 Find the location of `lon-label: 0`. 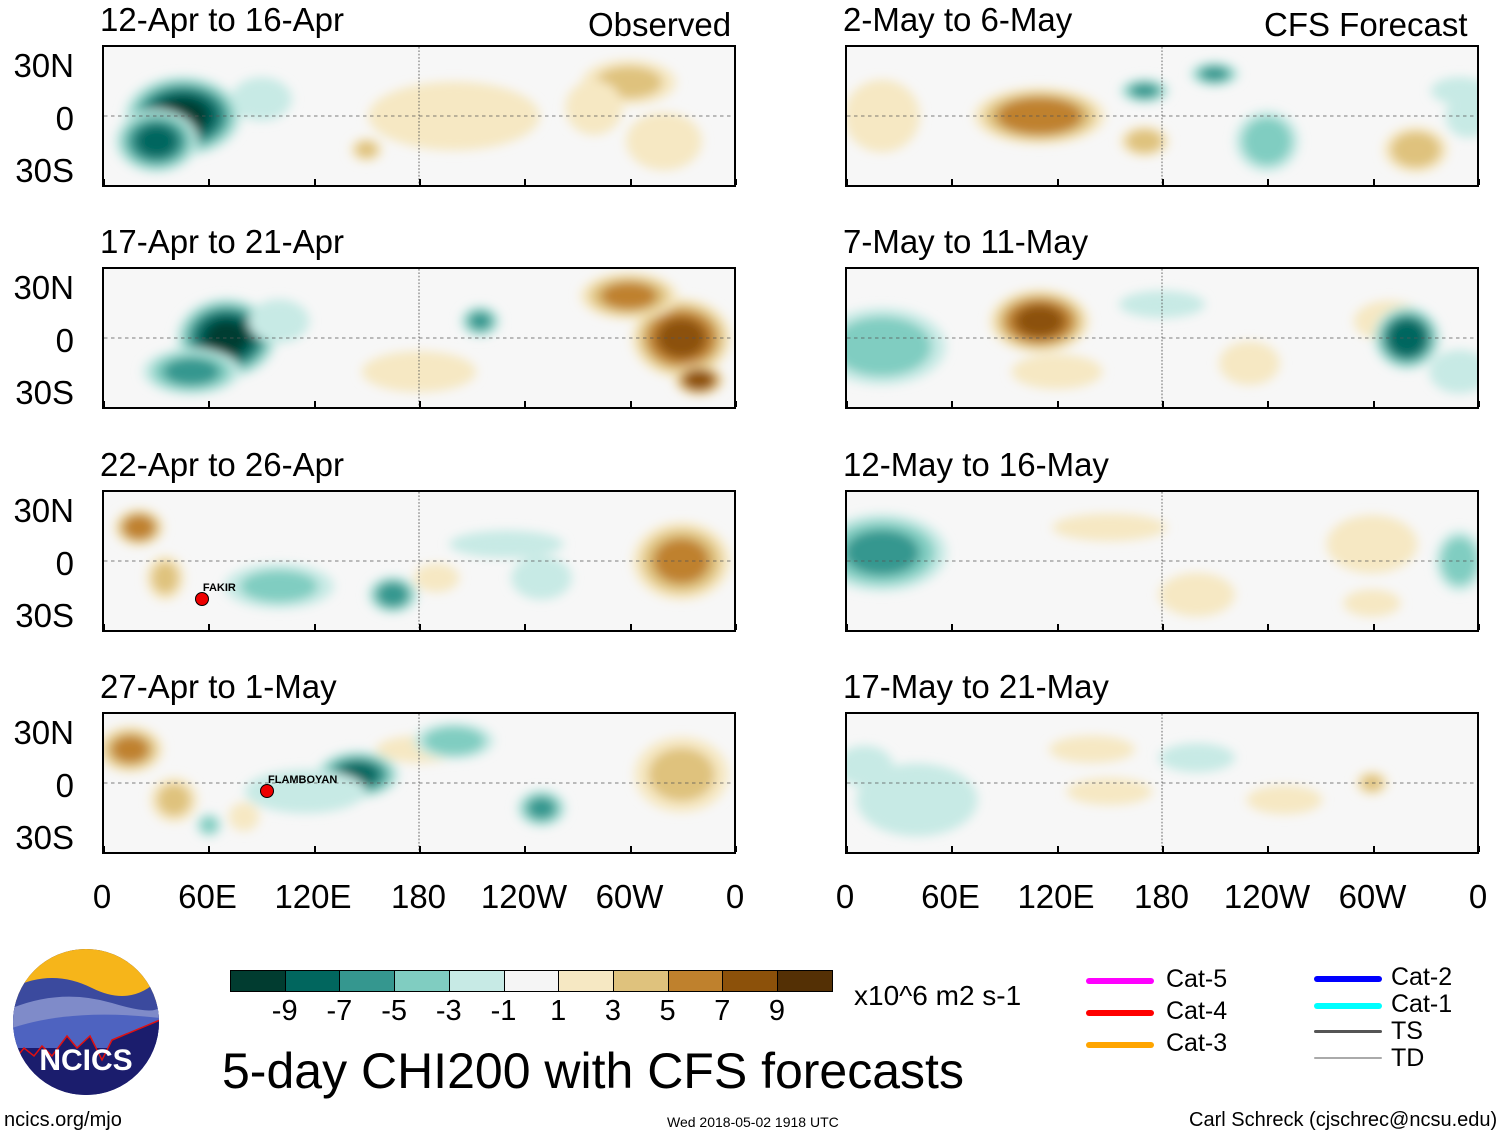

lon-label: 0 is located at coordinates (735, 896).